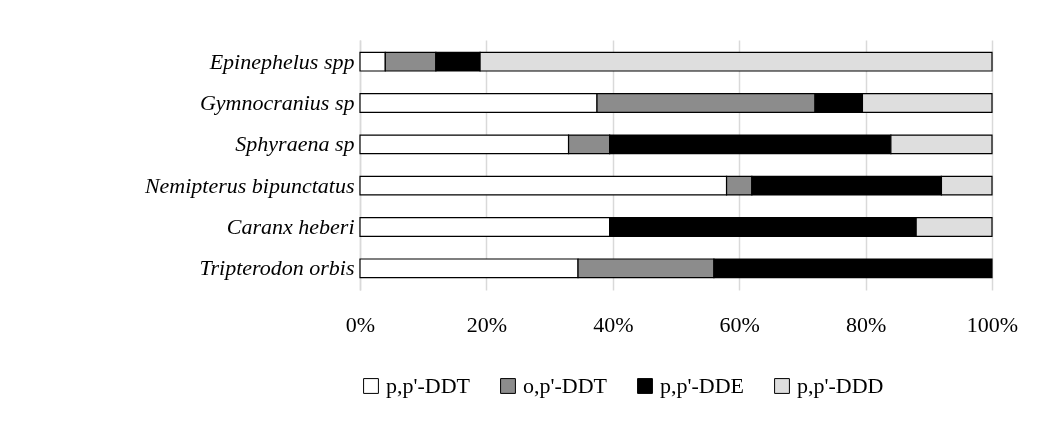 This screenshot has width=1044, height=421. Describe the element at coordinates (739, 324) in the screenshot. I see `x-tick-label: 60%` at that location.